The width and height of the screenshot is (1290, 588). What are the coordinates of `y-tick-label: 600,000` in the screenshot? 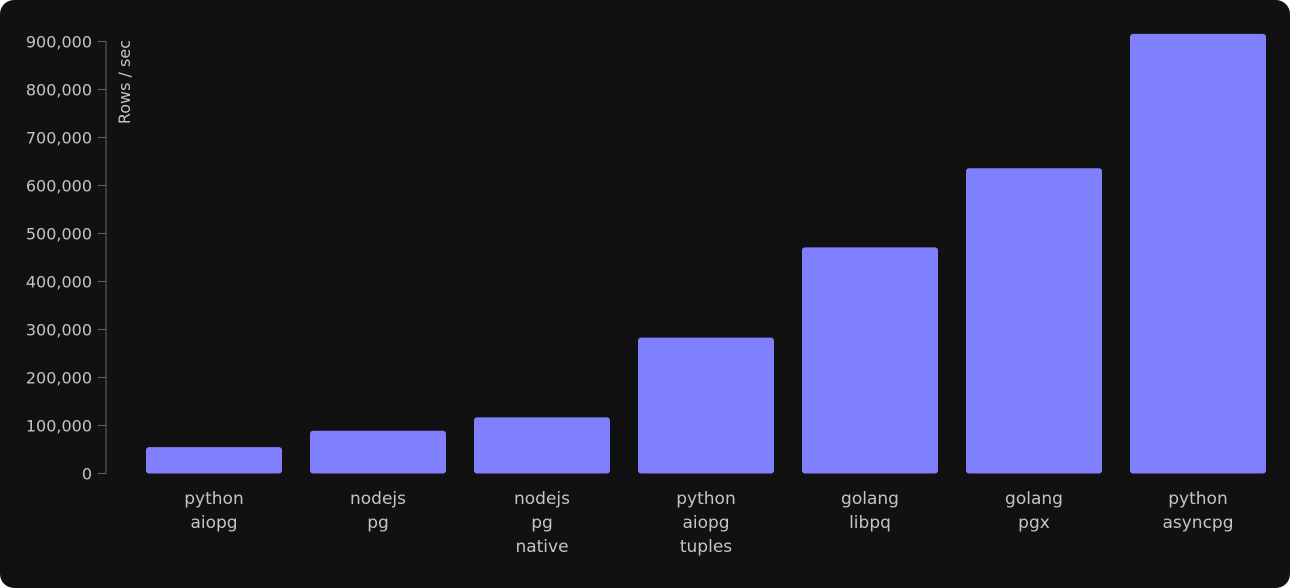 It's located at (59, 186).